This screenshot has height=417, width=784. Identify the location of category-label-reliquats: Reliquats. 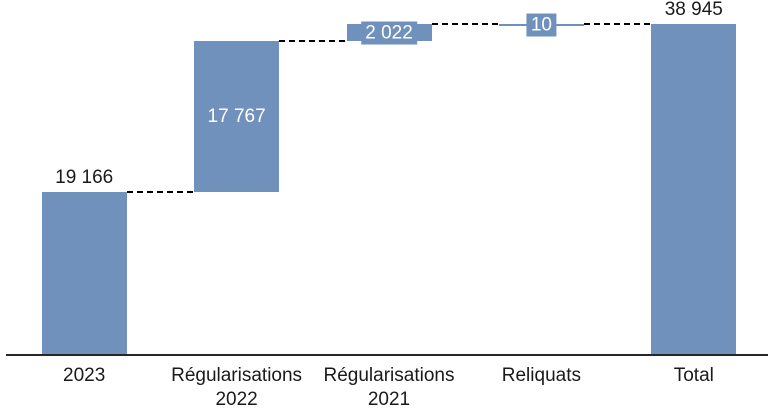
(541, 375).